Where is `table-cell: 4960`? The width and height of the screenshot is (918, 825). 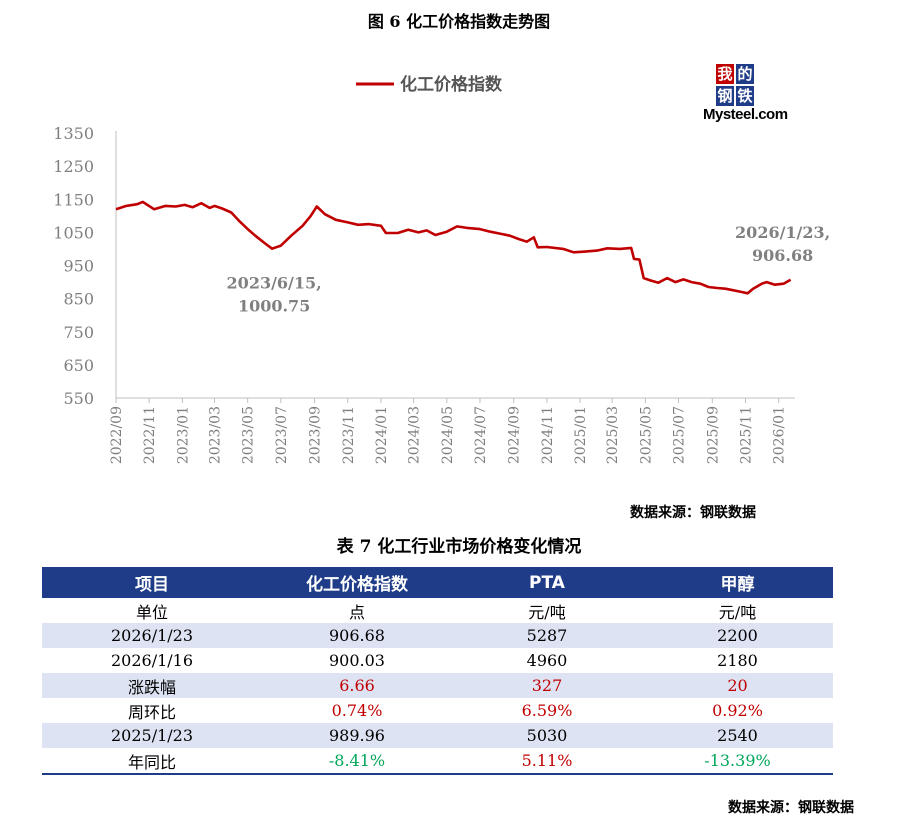
table-cell: 4960 is located at coordinates (547, 660).